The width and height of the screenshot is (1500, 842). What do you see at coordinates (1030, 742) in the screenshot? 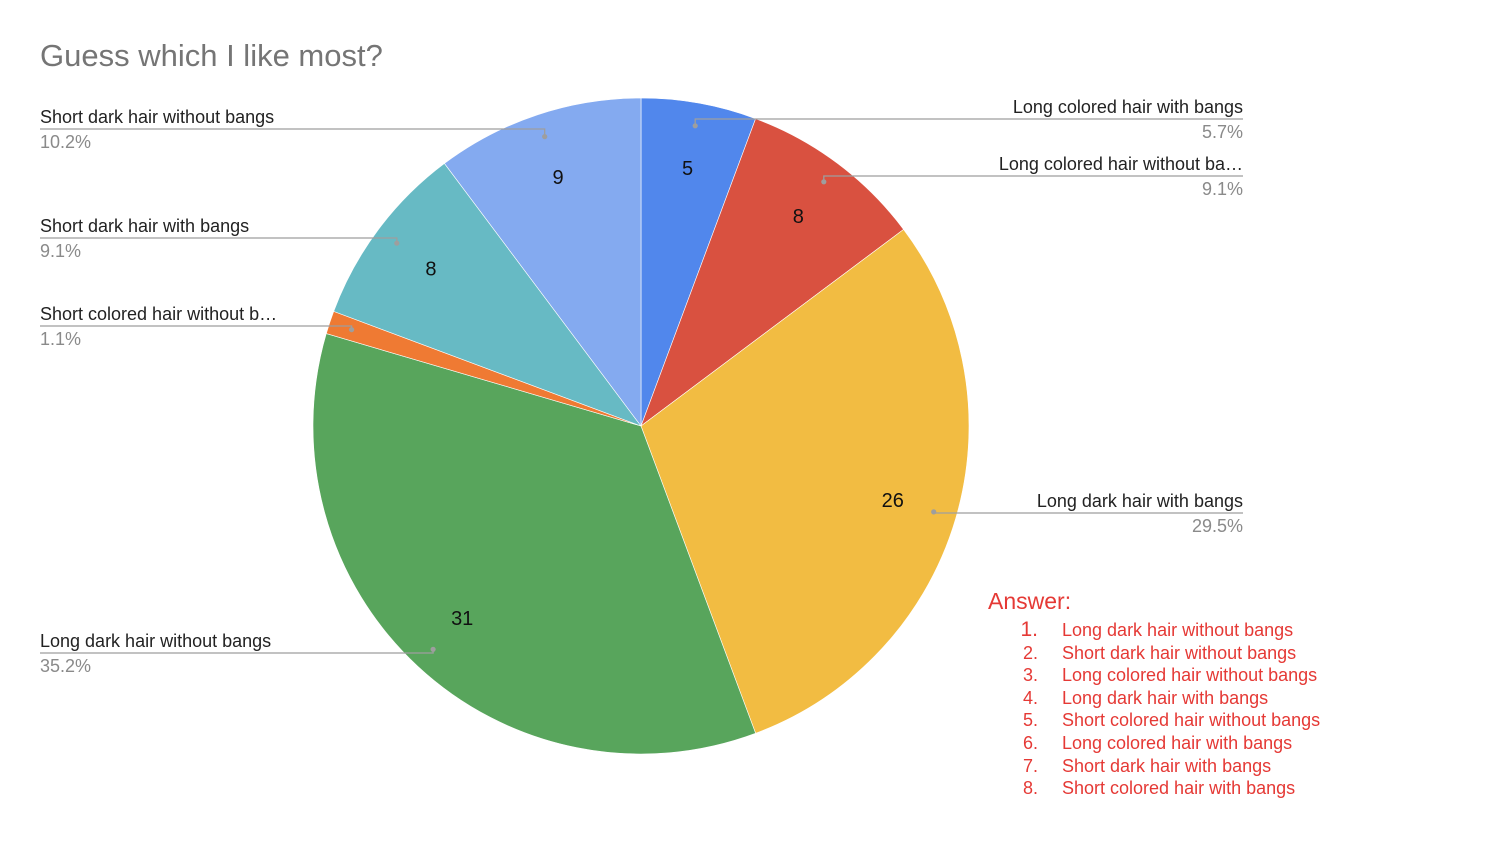
I see `answer-number: 6.` at bounding box center [1030, 742].